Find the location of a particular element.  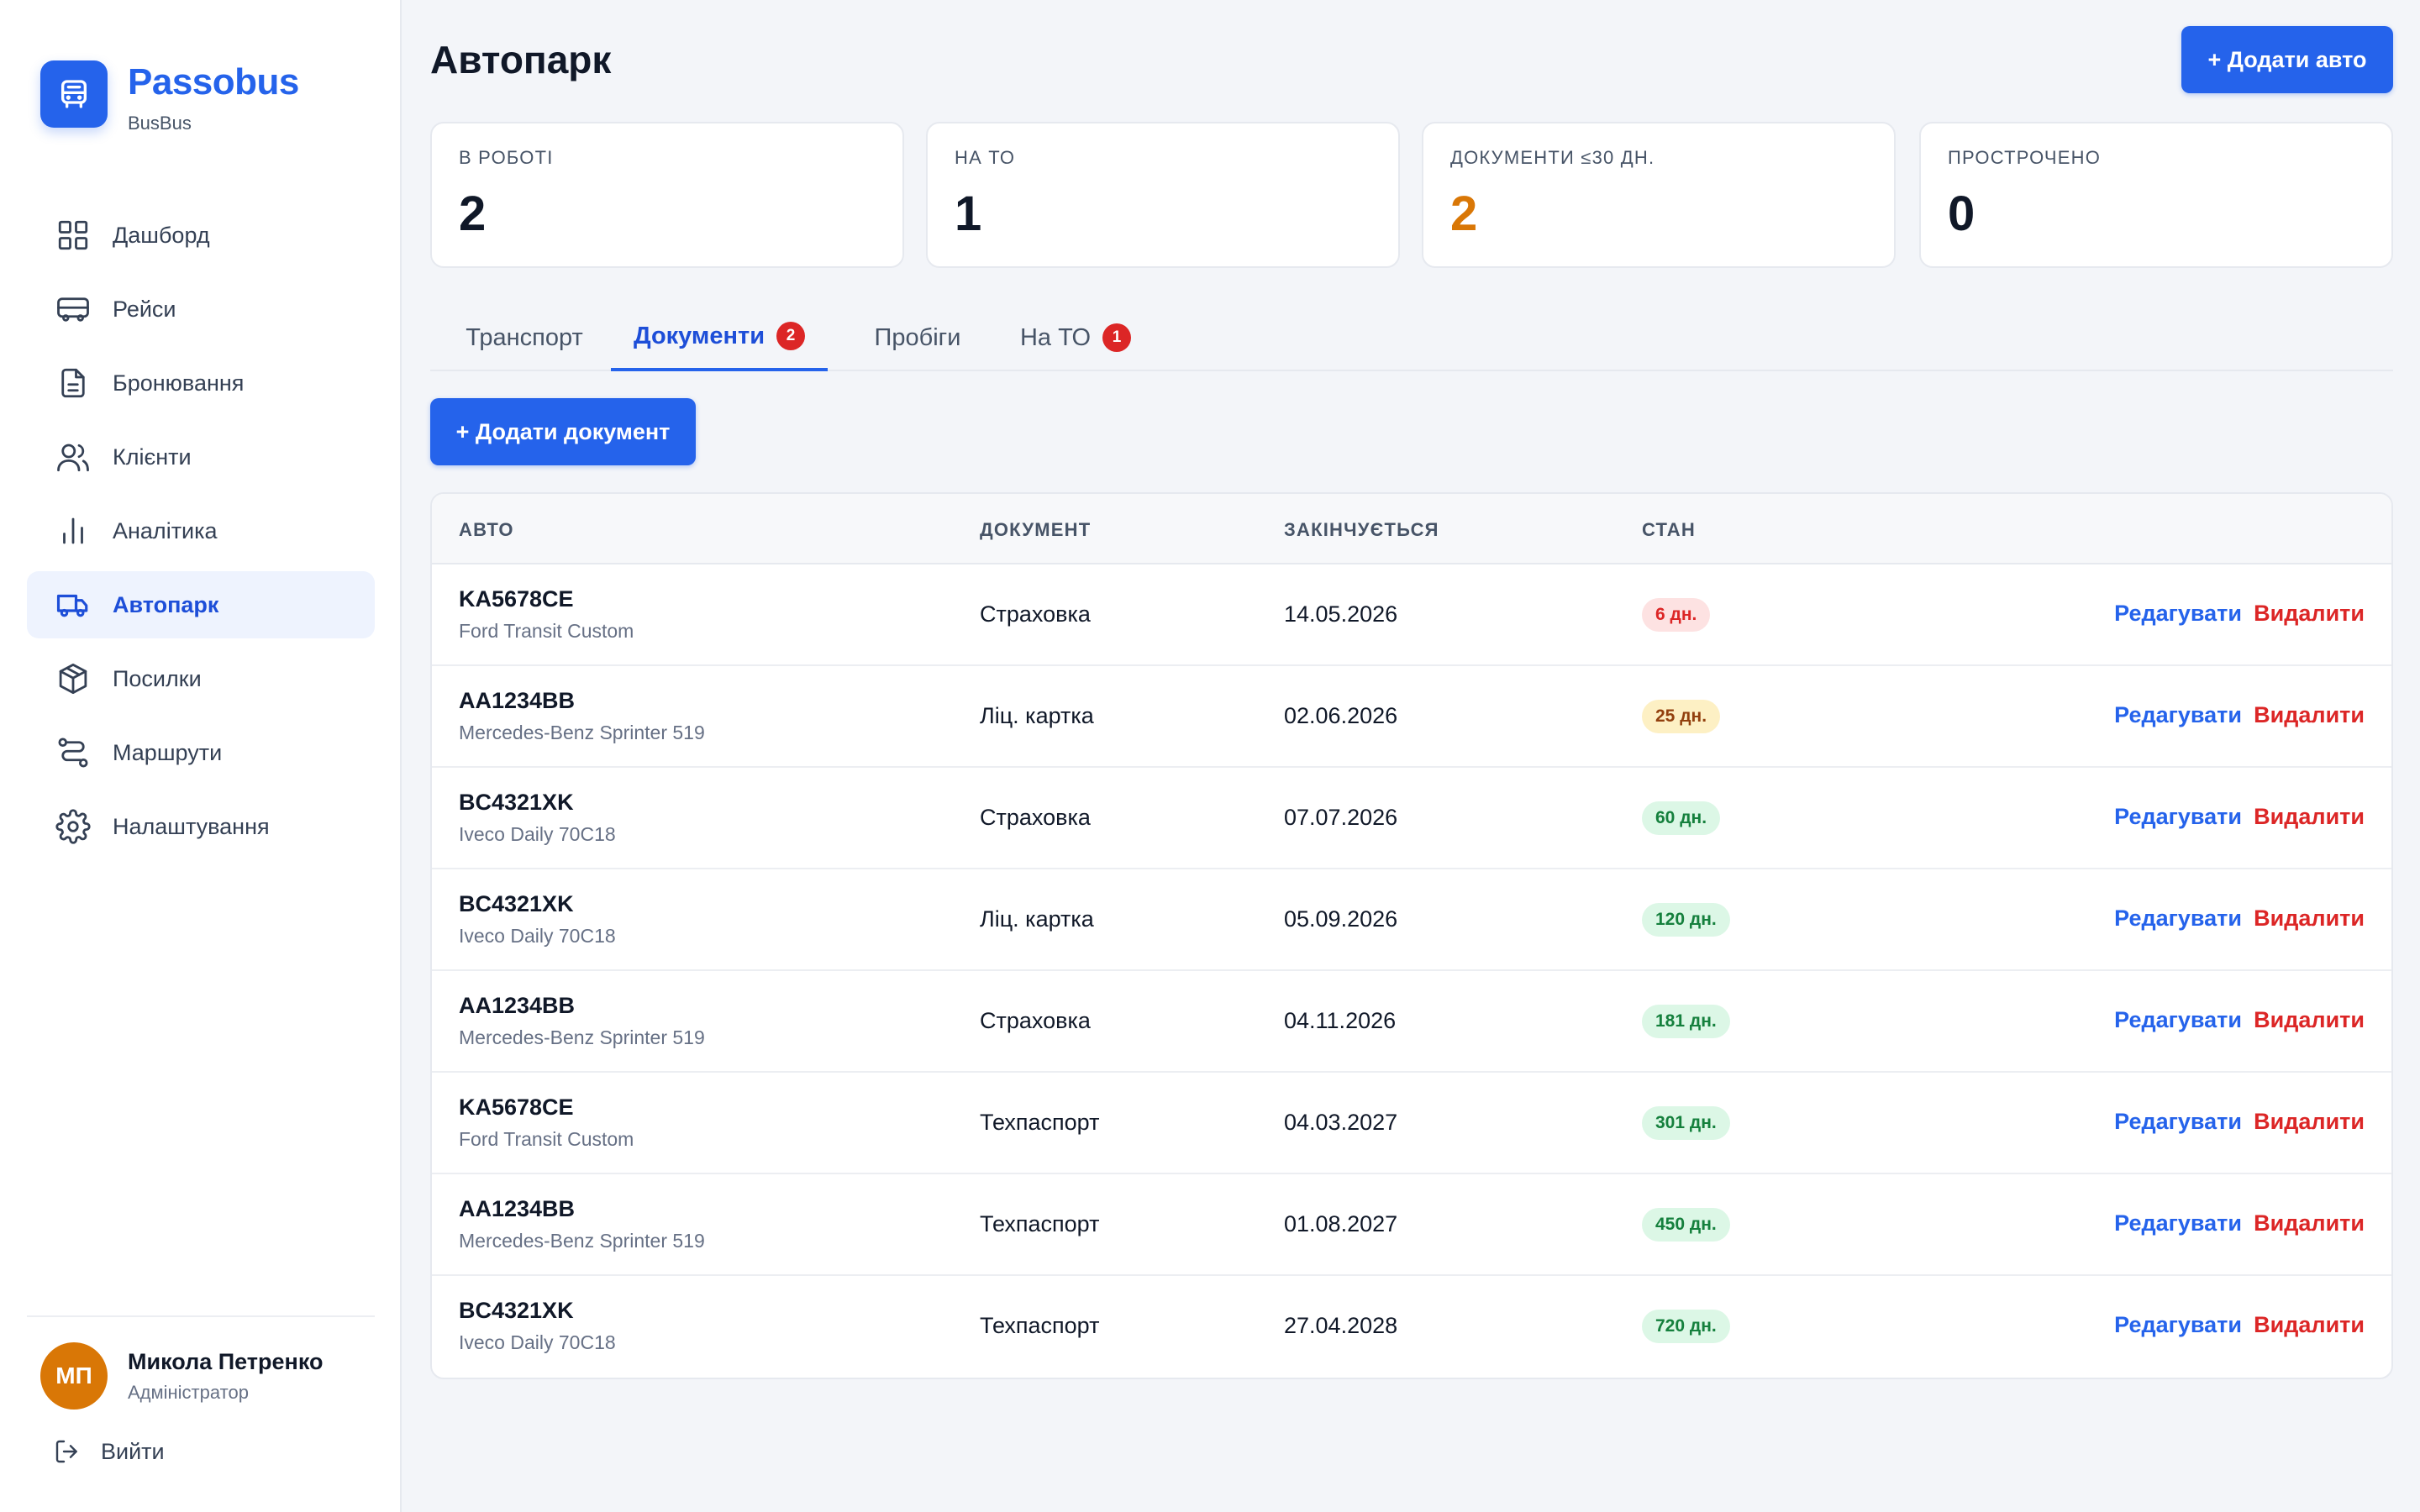

tab-transport: Транспорт is located at coordinates (524, 337).